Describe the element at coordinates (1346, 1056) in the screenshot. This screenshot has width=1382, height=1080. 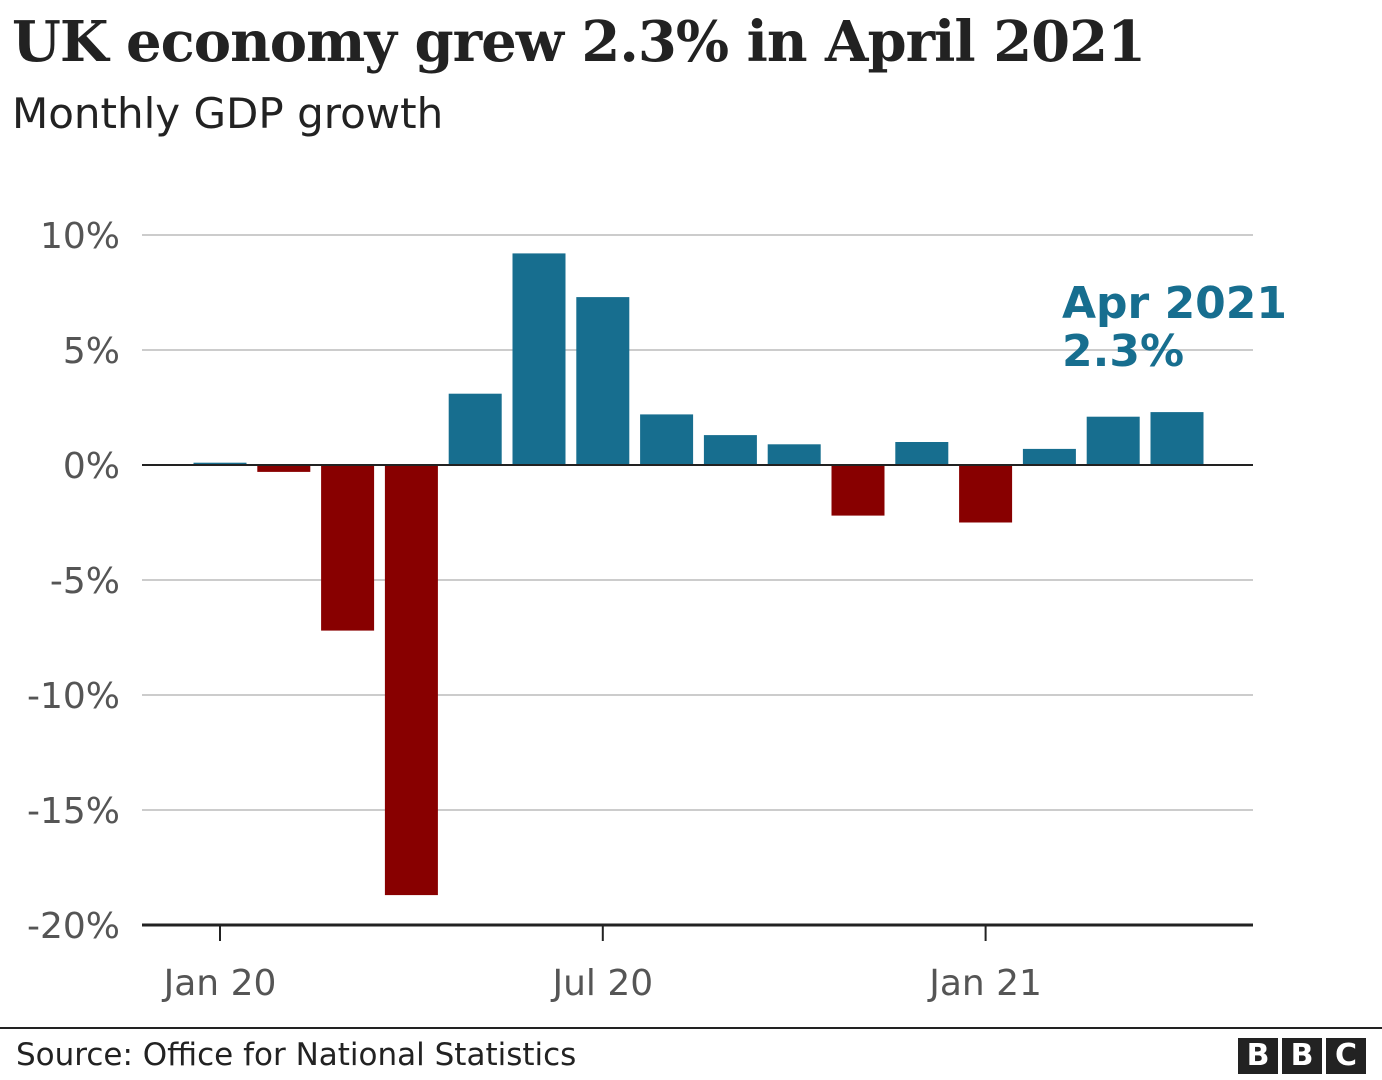
I see `bbc-logo-letter: C` at that location.